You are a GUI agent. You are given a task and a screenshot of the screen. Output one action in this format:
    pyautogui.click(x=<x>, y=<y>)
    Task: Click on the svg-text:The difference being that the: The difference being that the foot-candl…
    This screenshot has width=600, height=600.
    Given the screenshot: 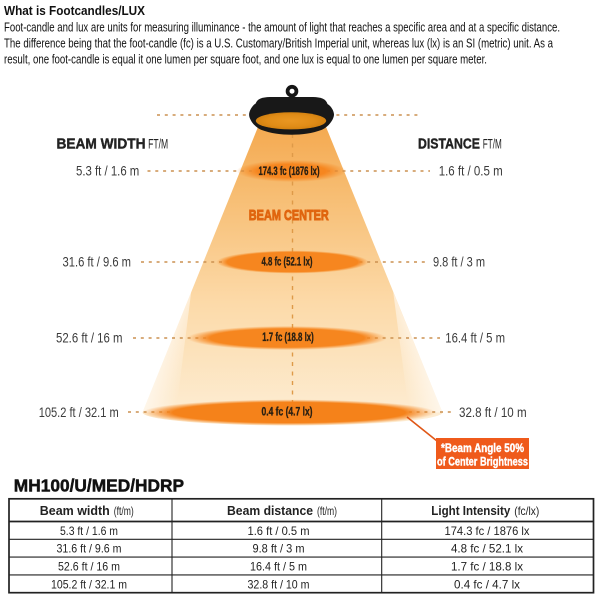 What is the action you would take?
    pyautogui.click(x=279, y=43)
    